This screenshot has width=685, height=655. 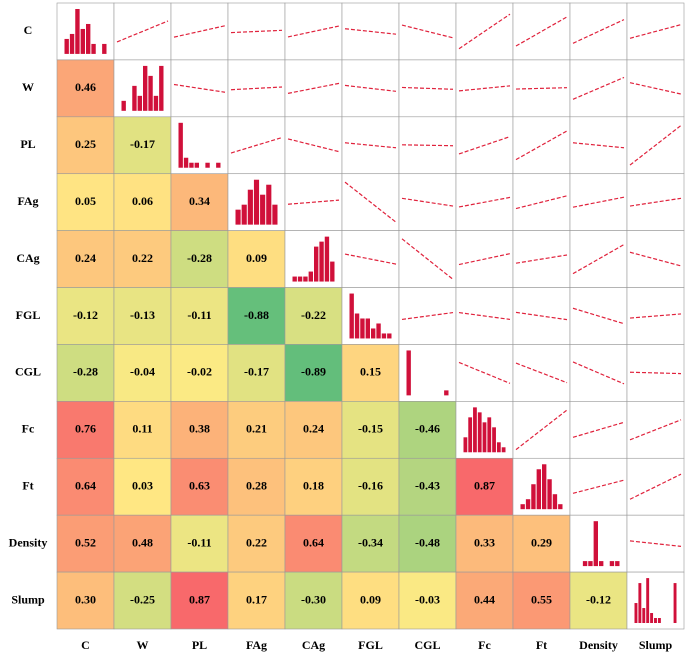 What do you see at coordinates (370, 599) in the screenshot?
I see `correlation-label: 0.09` at bounding box center [370, 599].